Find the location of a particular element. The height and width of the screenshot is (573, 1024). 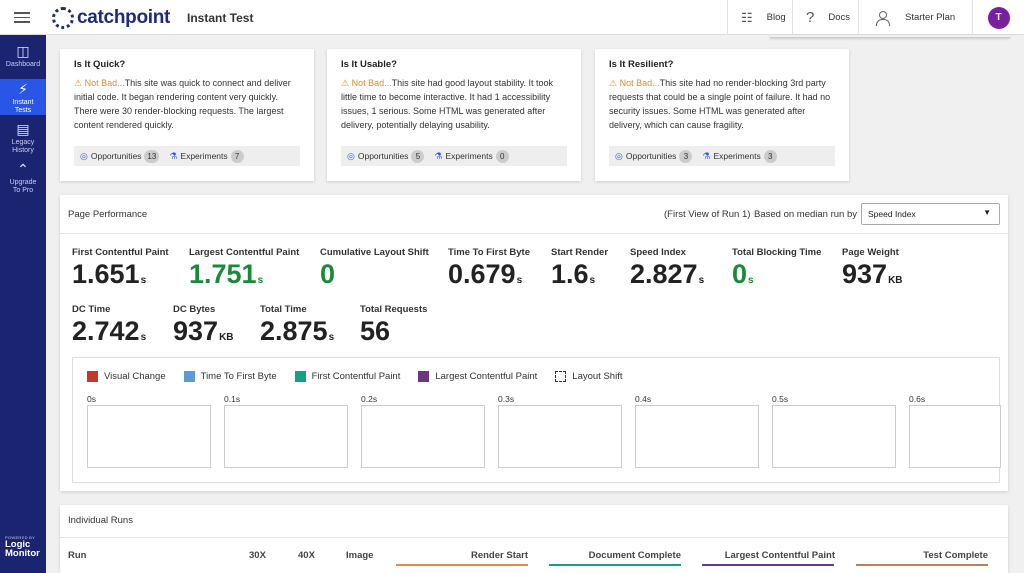

frame-time-label: 0.1s is located at coordinates (232, 399).